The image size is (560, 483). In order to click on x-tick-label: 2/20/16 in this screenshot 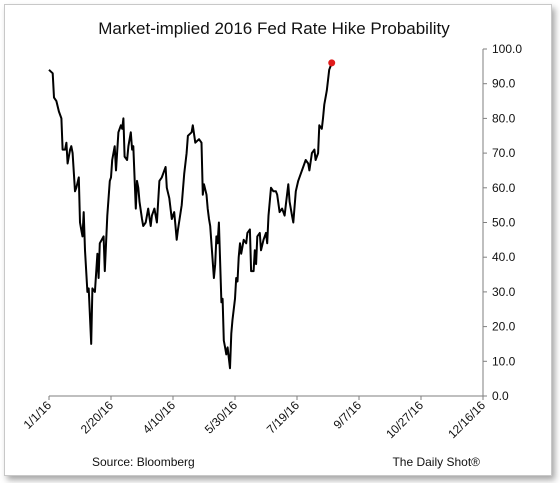, I will do `click(97, 417)`.